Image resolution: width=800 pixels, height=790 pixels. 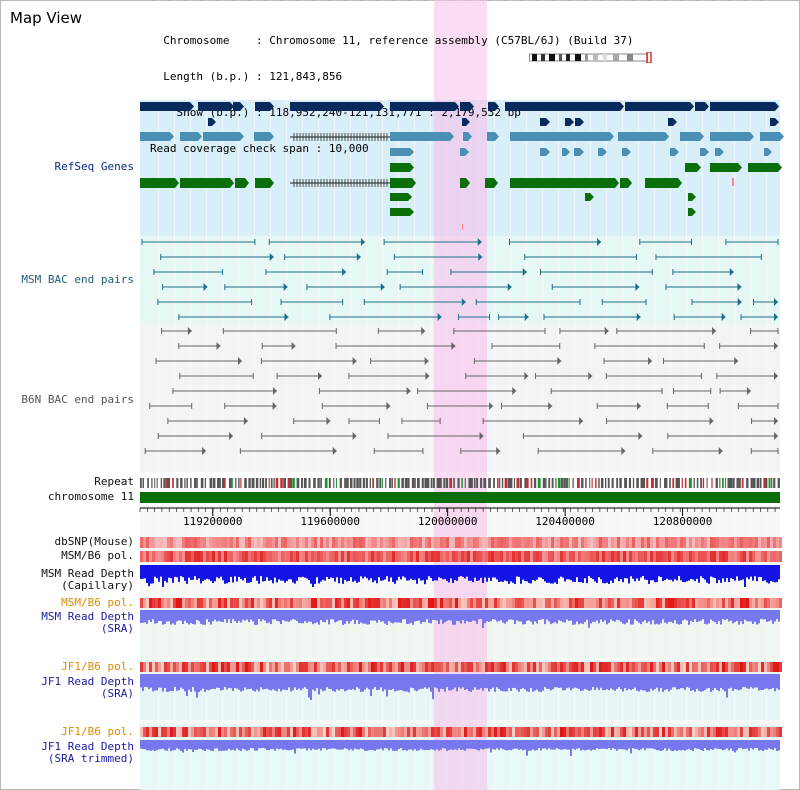 What do you see at coordinates (723, 317) in the screenshot?
I see `msm-bac-pair-arrow` at bounding box center [723, 317].